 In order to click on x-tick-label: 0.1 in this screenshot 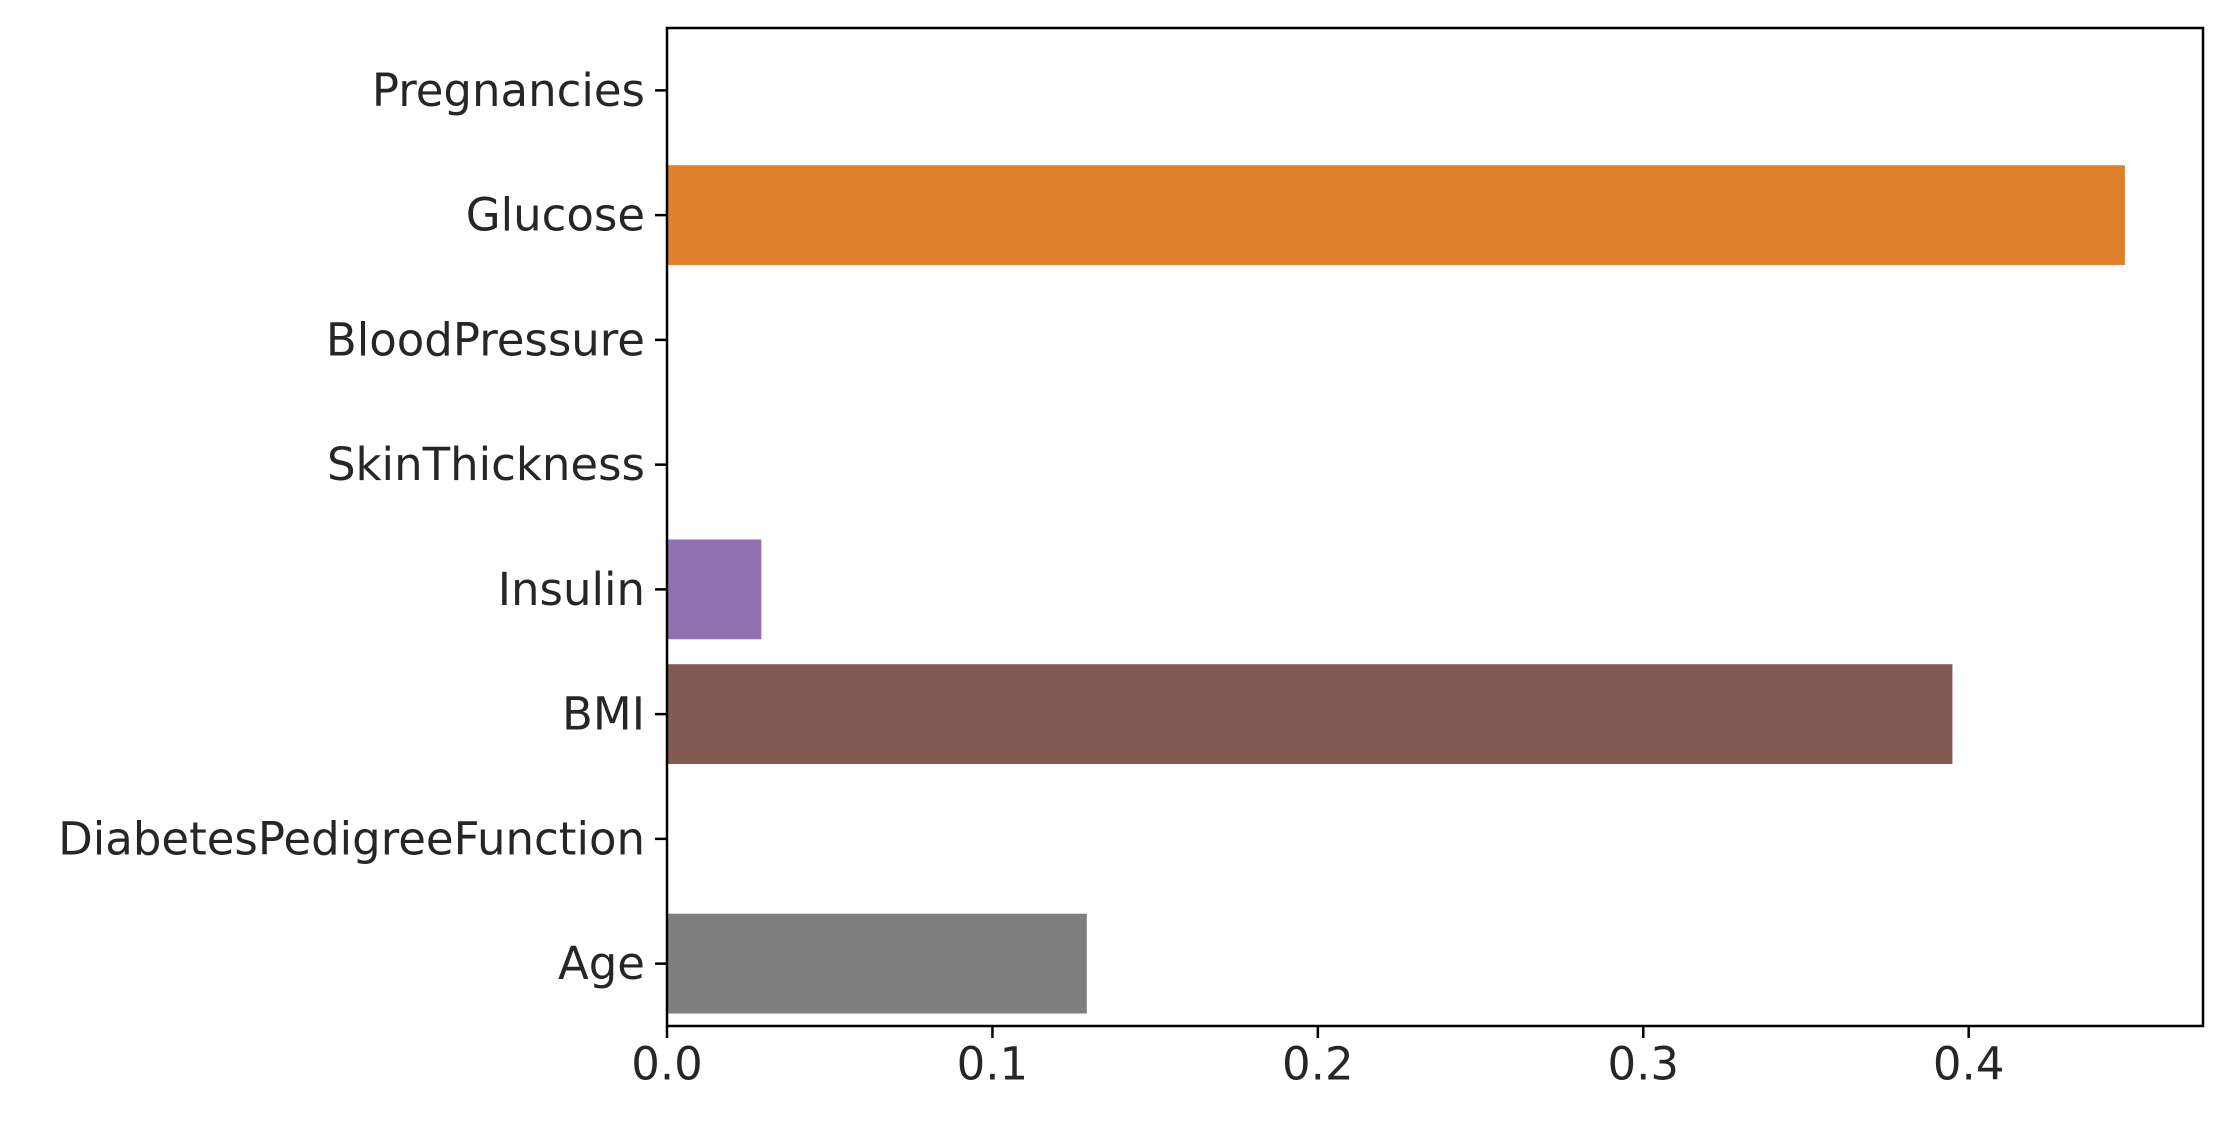, I will do `click(993, 1064)`.